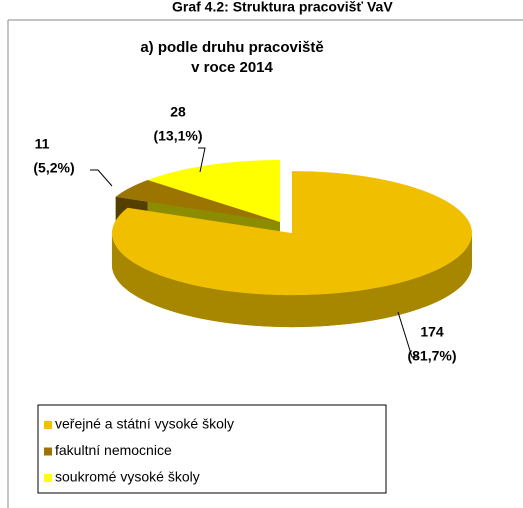 The image size is (523, 508). What do you see at coordinates (127, 477) in the screenshot?
I see `legend-label: soukromé vysoké školy` at bounding box center [127, 477].